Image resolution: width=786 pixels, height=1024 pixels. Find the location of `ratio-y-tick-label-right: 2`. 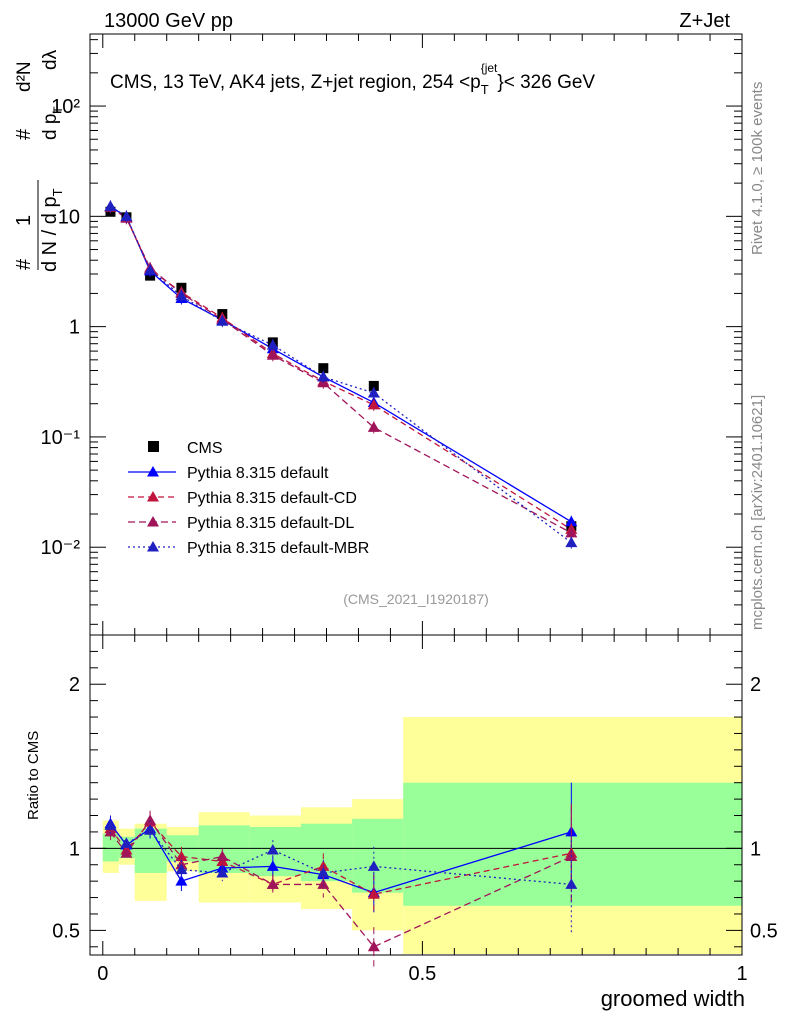

ratio-y-tick-label-right: 2 is located at coordinates (755, 685).